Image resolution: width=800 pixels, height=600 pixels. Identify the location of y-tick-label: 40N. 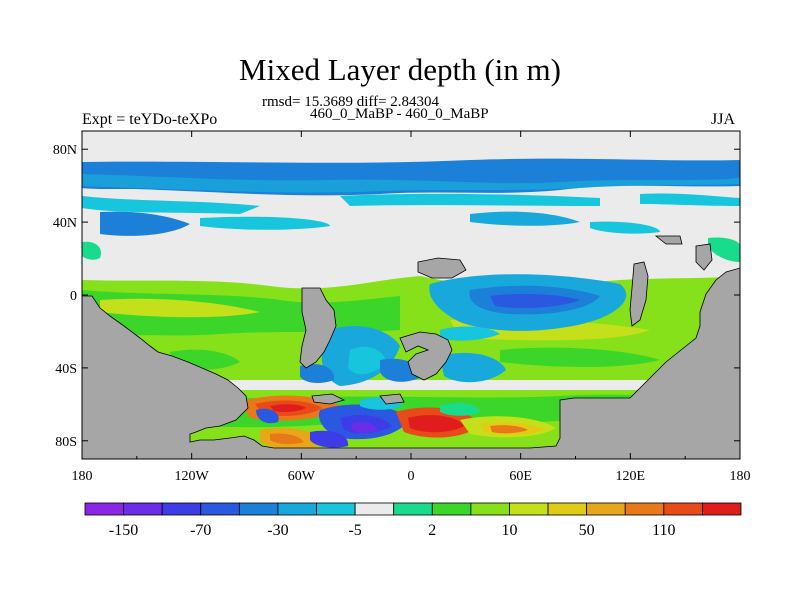
(65, 223).